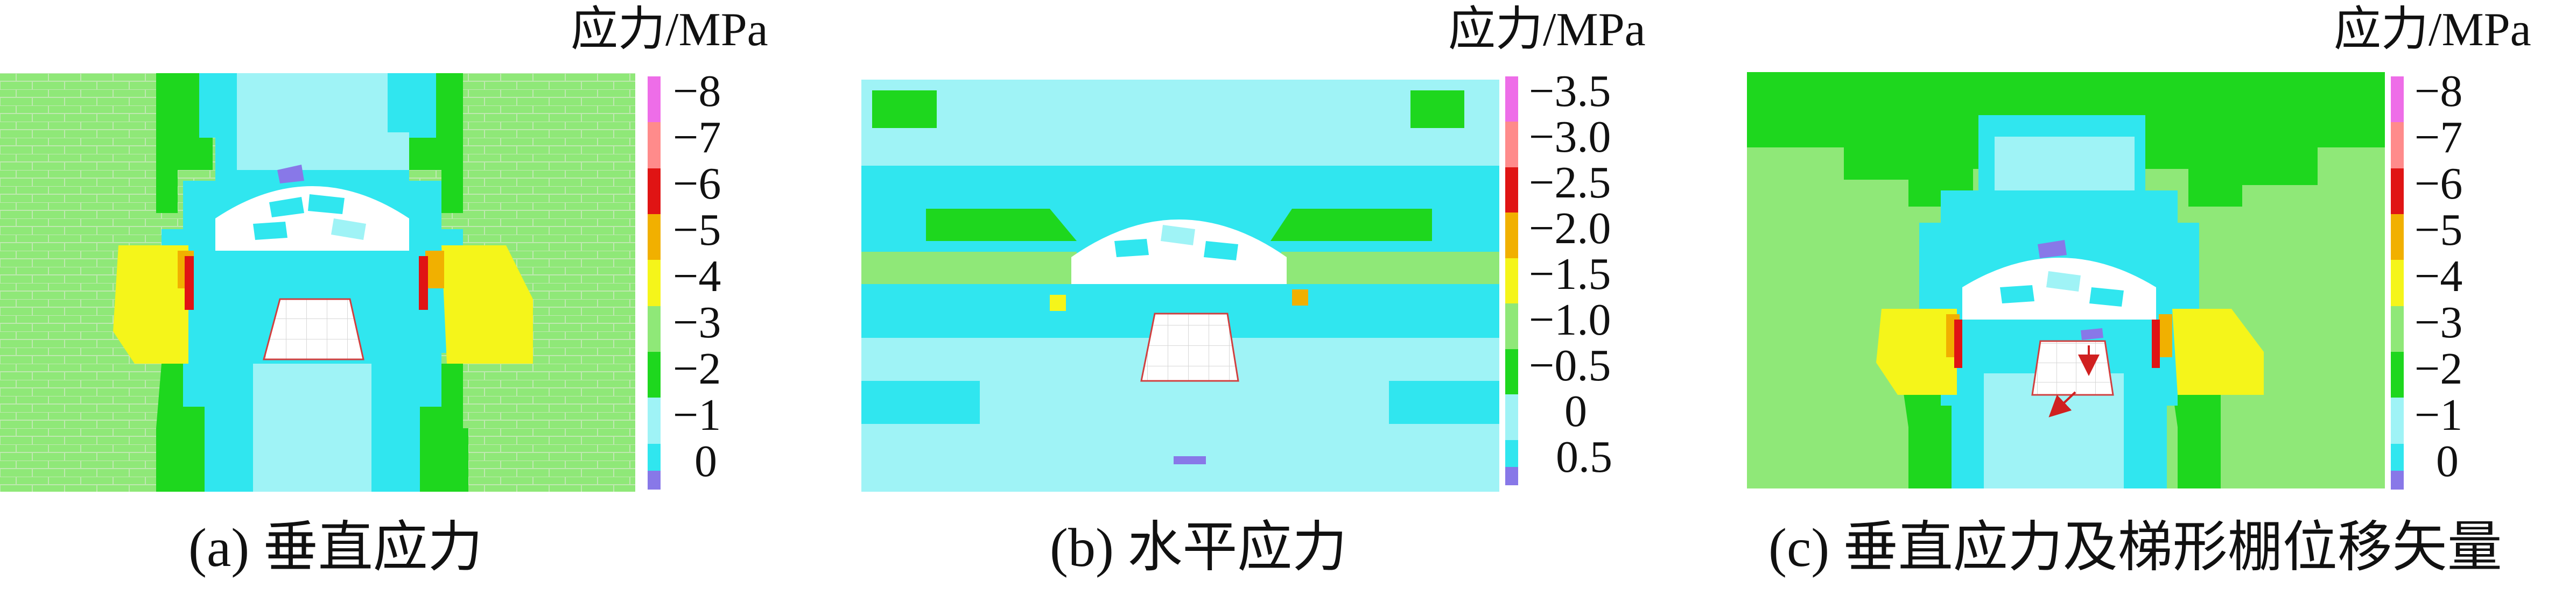  I want to click on colorbar-tick: 0.5, so click(1584, 457).